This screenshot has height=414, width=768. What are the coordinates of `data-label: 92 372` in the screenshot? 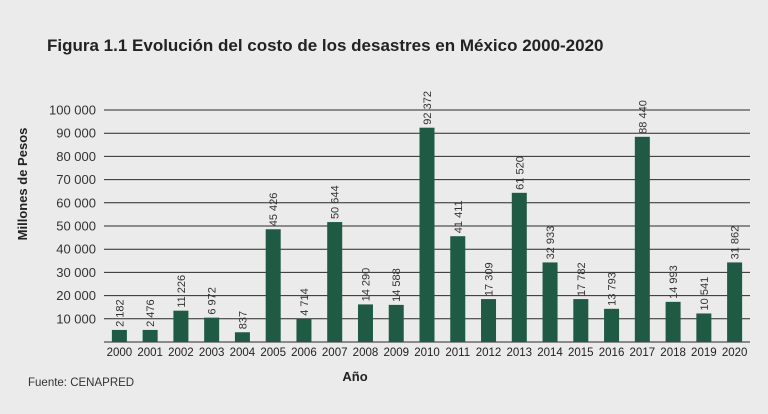 It's located at (428, 108).